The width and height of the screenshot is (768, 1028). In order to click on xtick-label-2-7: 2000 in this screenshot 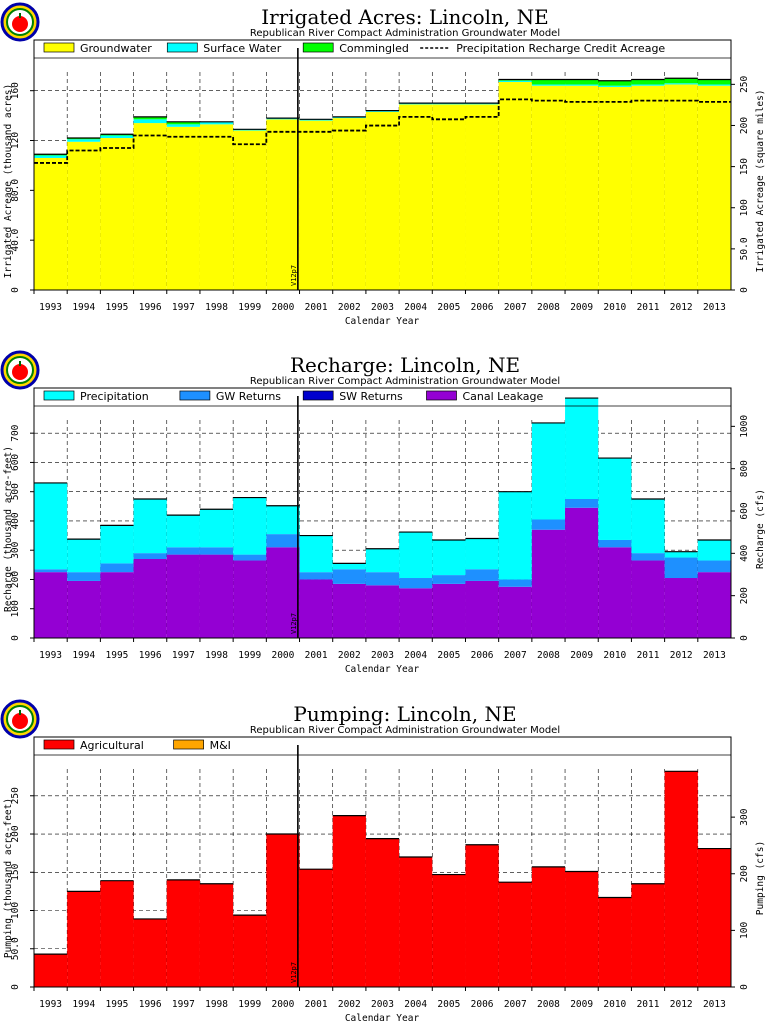, I will do `click(282, 1004)`.